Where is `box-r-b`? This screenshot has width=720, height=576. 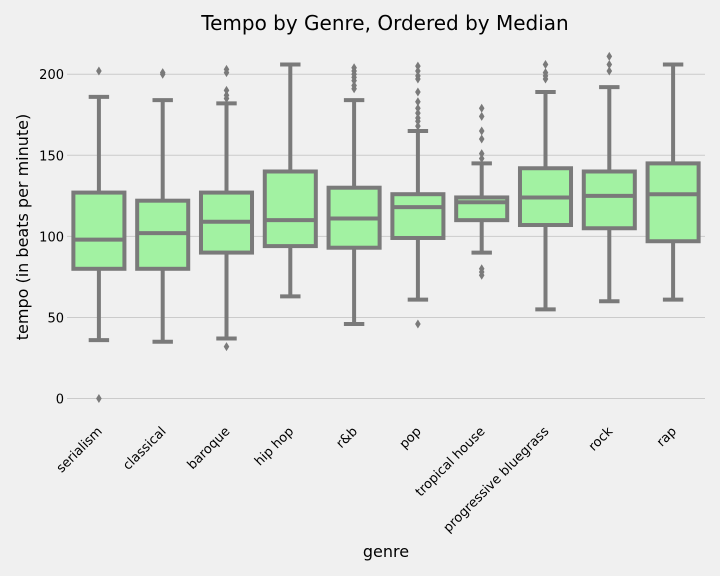 box-r-b is located at coordinates (354, 194).